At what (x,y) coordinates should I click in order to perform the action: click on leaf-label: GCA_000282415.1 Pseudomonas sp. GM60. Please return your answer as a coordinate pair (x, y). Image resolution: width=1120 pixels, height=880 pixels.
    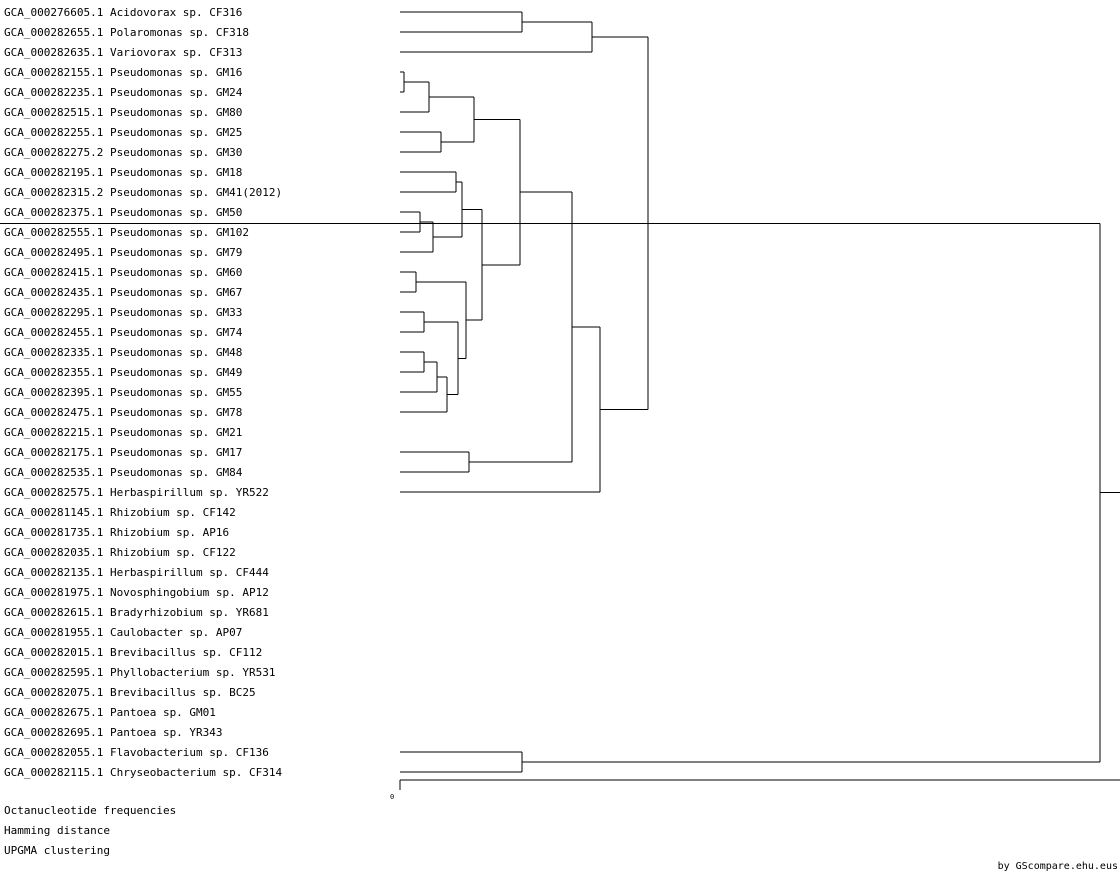
    Looking at the image, I should click on (123, 272).